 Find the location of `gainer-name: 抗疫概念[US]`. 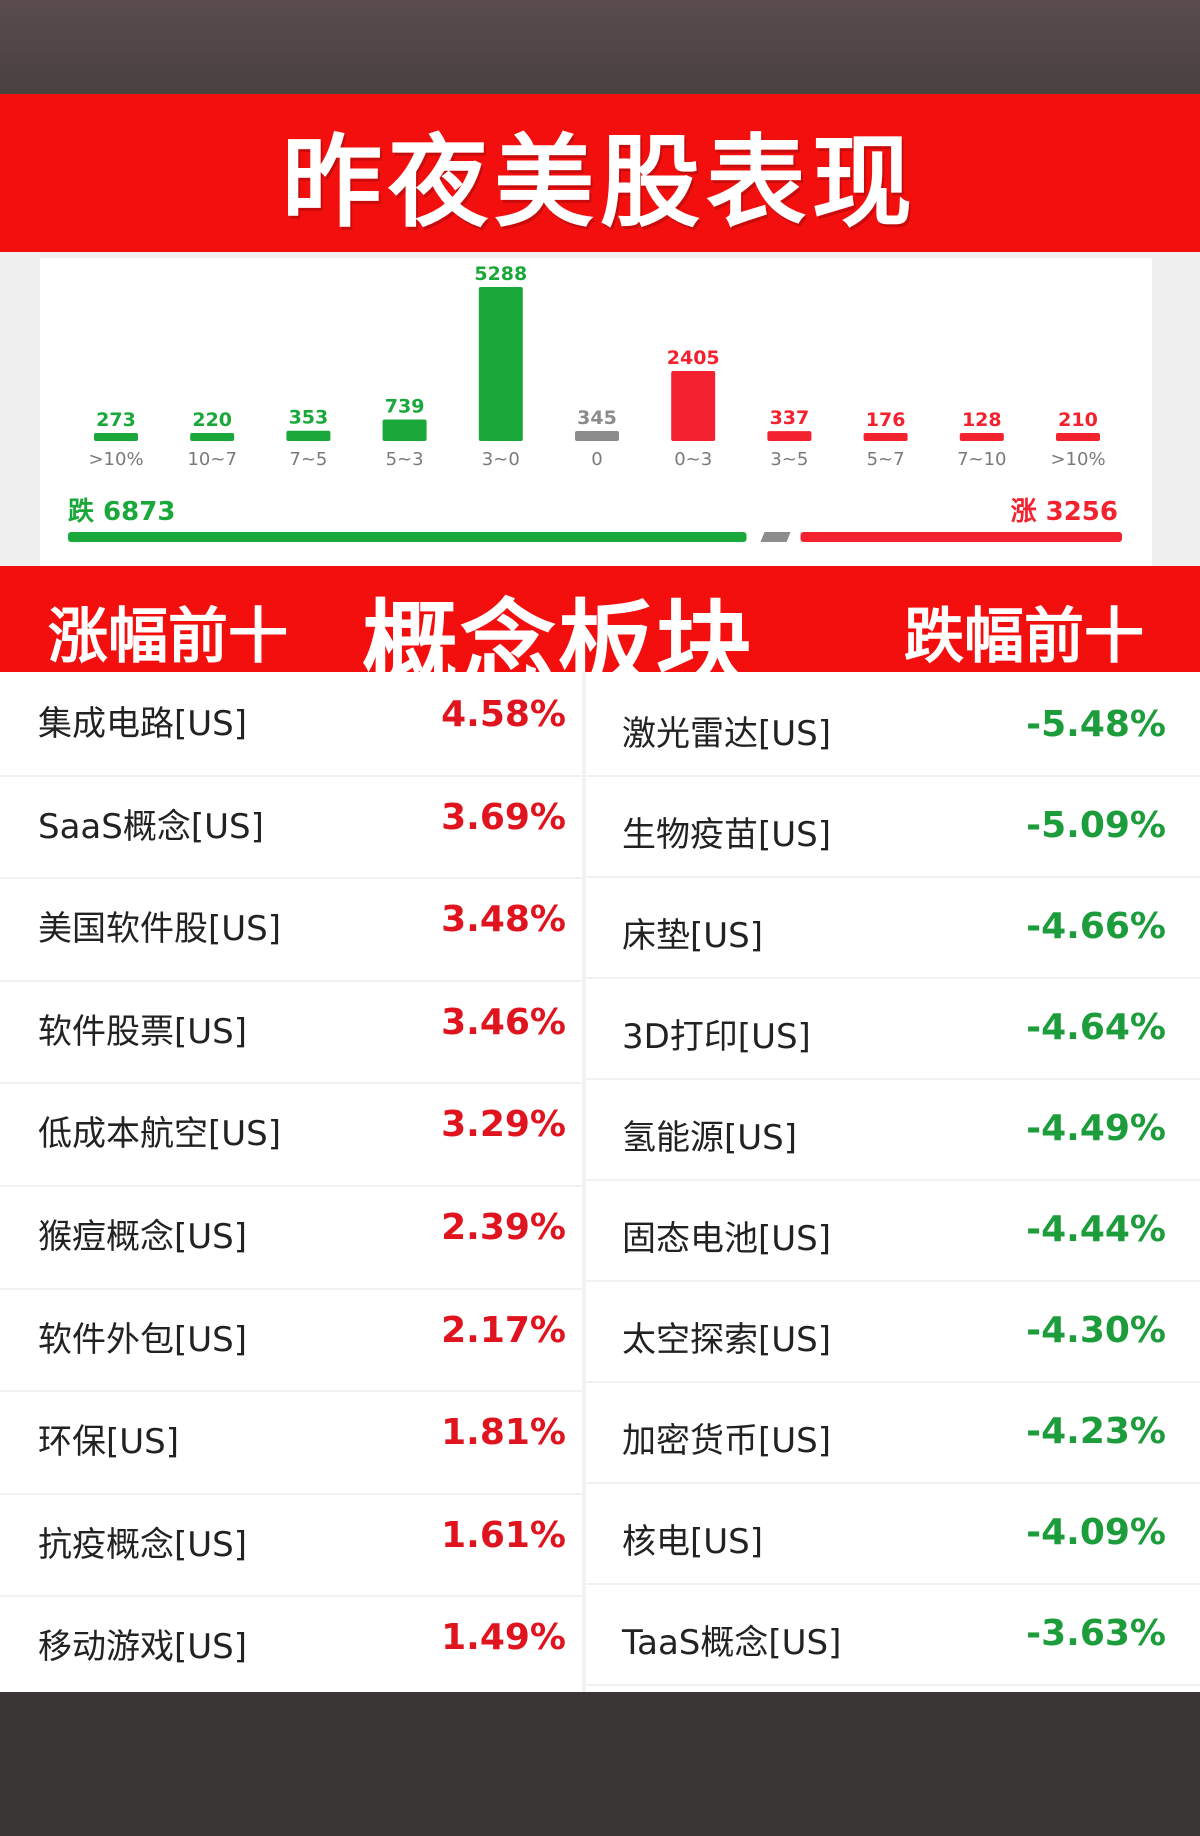

gainer-name: 抗疫概念[US] is located at coordinates (142, 1544).